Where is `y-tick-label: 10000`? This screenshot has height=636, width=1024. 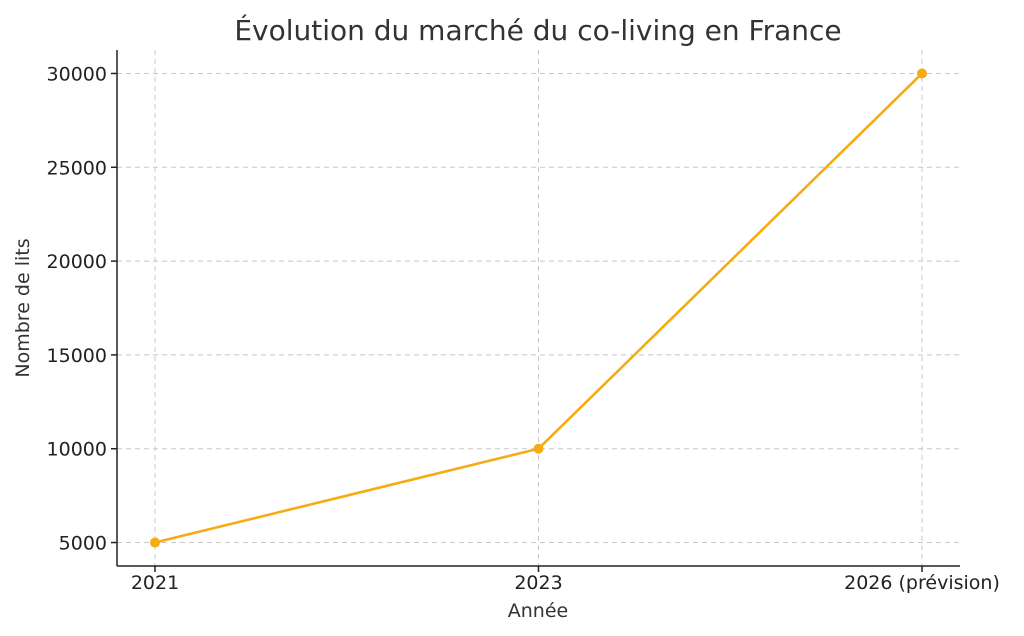 y-tick-label: 10000 is located at coordinates (77, 450).